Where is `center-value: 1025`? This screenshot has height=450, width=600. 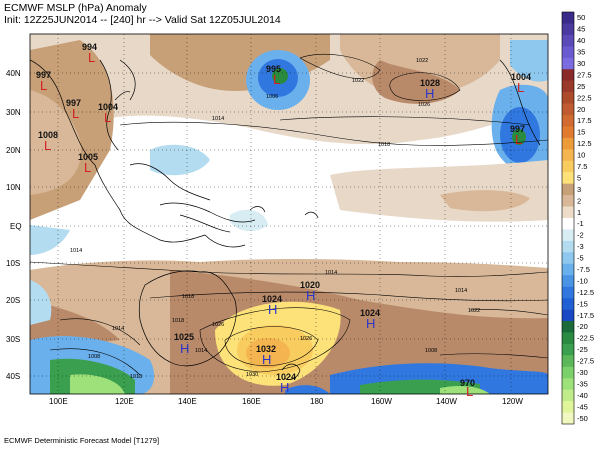 center-value: 1025 is located at coordinates (184, 337).